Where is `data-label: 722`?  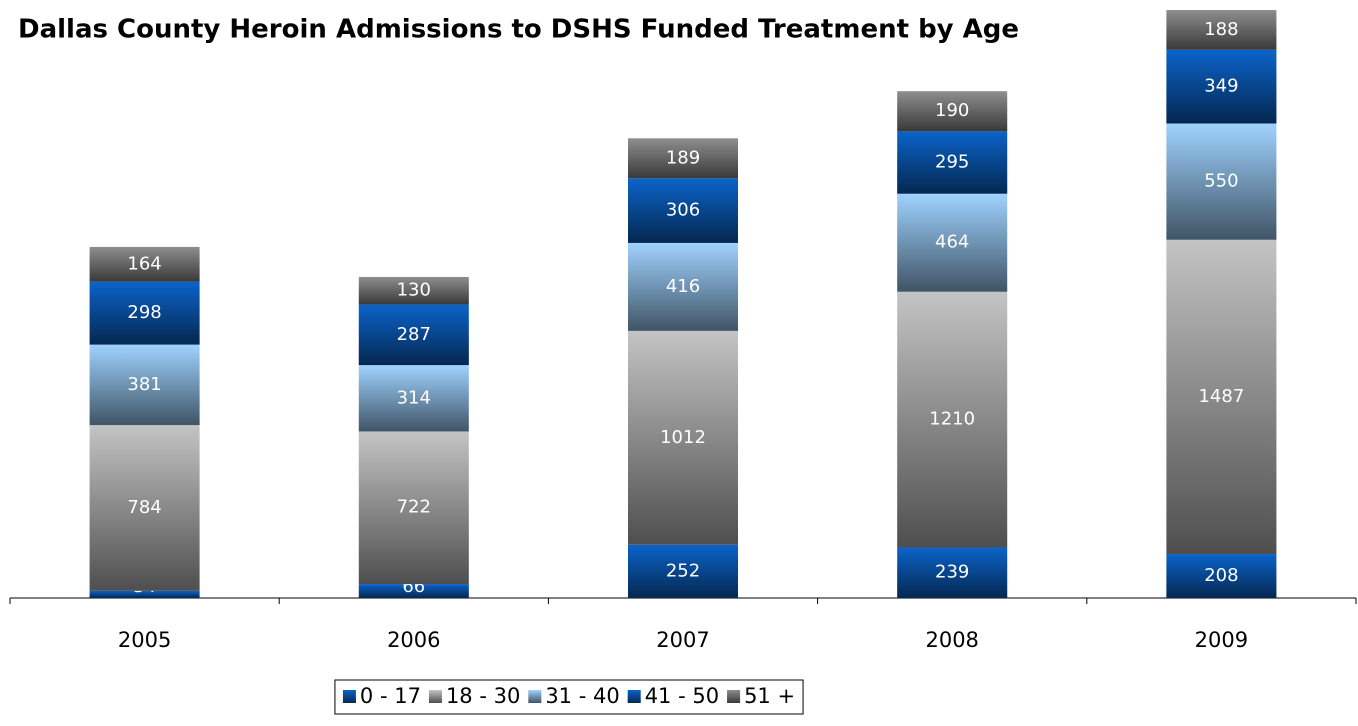 data-label: 722 is located at coordinates (414, 507).